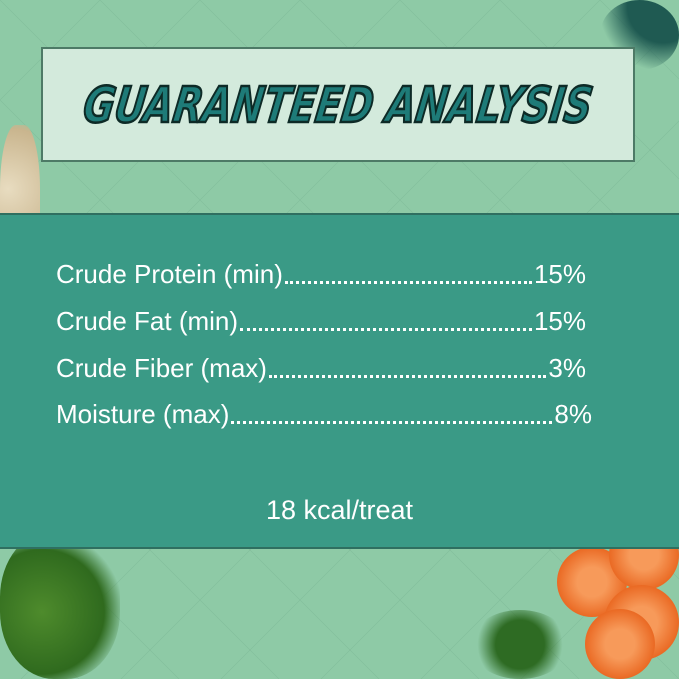 The image size is (679, 679). Describe the element at coordinates (567, 368) in the screenshot. I see `analysis-value: 3%` at that location.